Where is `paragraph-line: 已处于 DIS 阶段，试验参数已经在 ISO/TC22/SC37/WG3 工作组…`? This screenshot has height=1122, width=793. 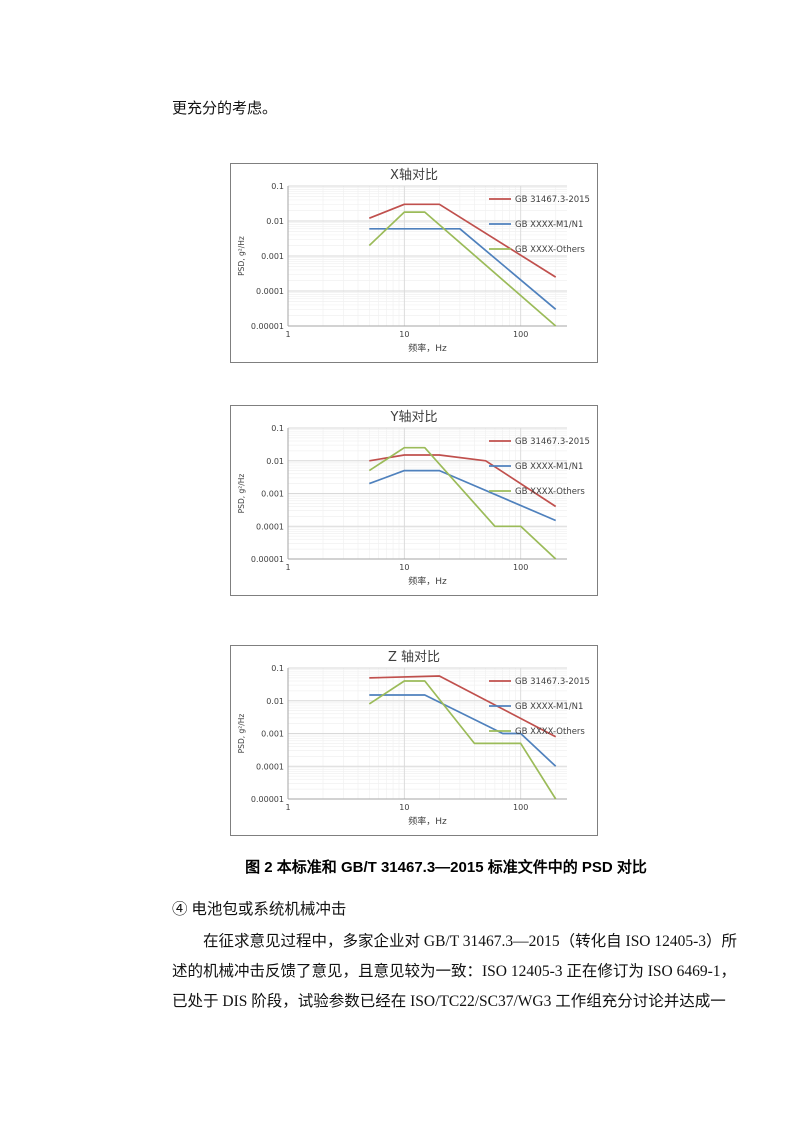 paragraph-line: 已处于 DIS 阶段，试验参数已经在 ISO/TC22/SC37/WG3 工作组… is located at coordinates (449, 1001).